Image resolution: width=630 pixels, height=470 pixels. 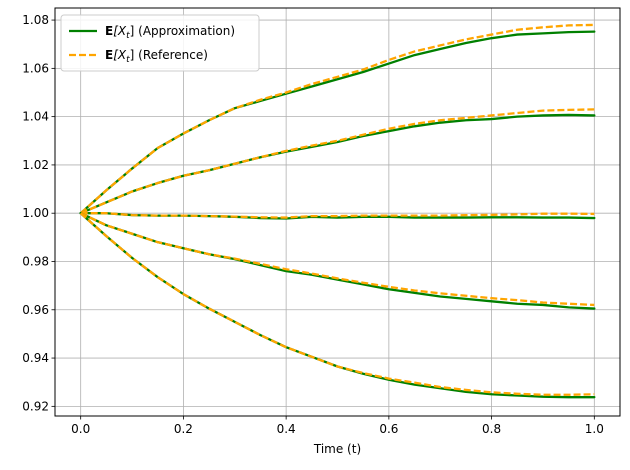 What do you see at coordinates (156, 56) in the screenshot?
I see `legend-entry-label: E[Xt] (Reference)` at bounding box center [156, 56].